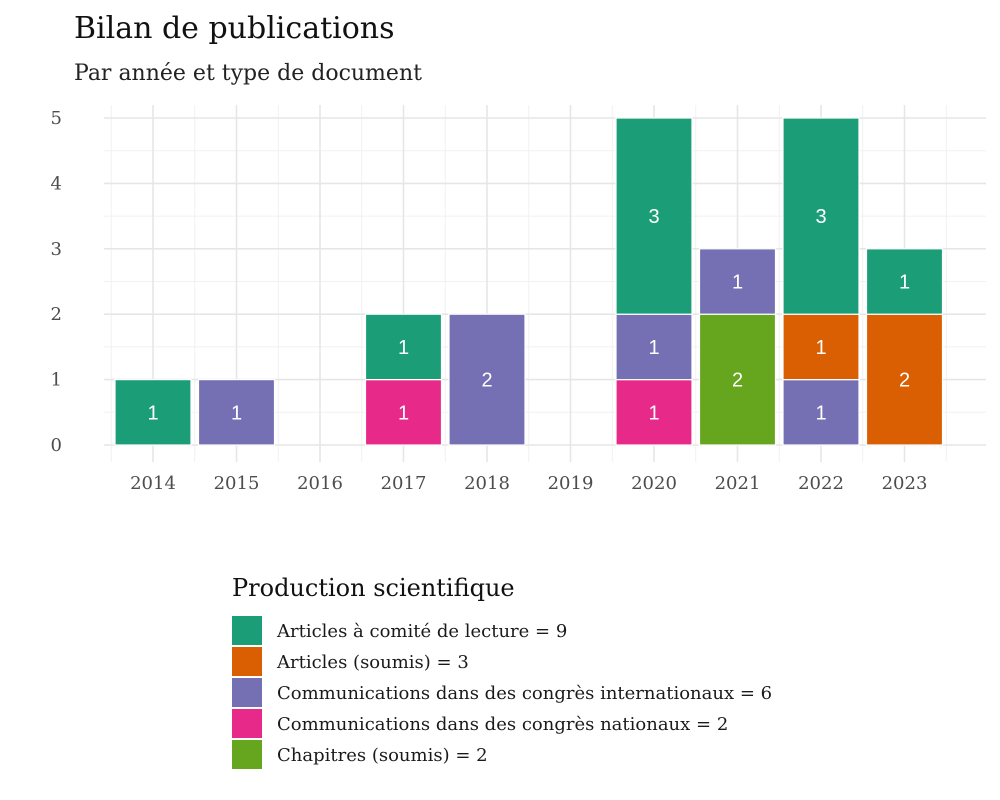 The height and width of the screenshot is (800, 1000). Describe the element at coordinates (320, 483) in the screenshot. I see `x-tick-label: 2016` at that location.